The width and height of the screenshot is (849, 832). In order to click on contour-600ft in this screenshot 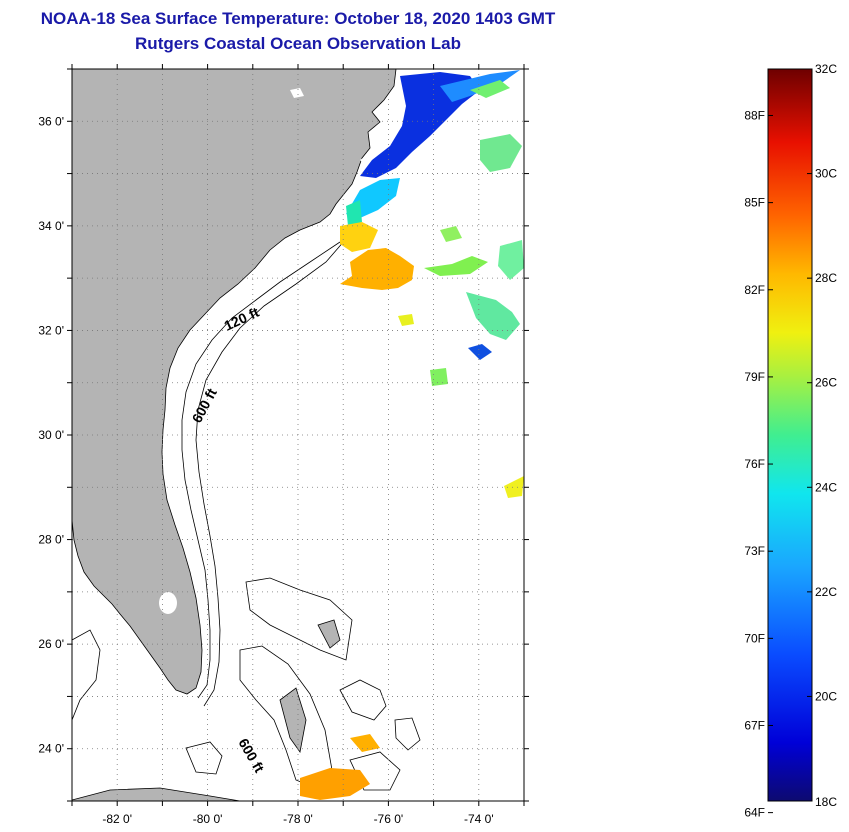, I will do `click(274, 469)`.